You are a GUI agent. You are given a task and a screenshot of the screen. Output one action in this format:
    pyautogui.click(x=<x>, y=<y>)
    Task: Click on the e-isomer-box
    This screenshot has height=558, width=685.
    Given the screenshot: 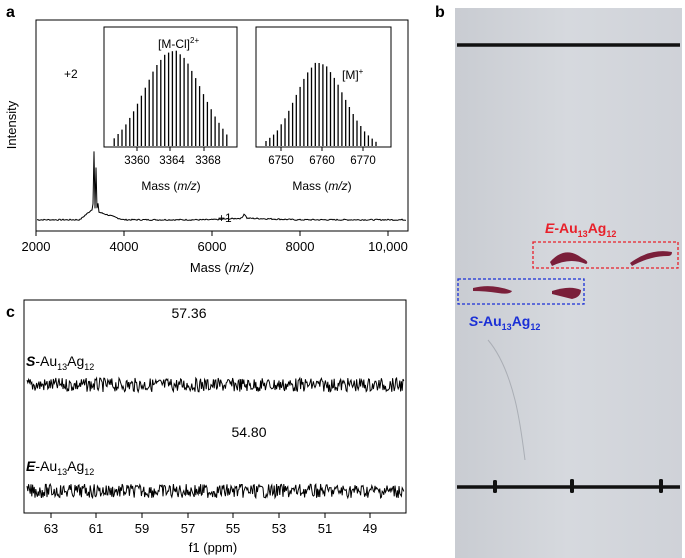 What is the action you would take?
    pyautogui.click(x=605, y=255)
    